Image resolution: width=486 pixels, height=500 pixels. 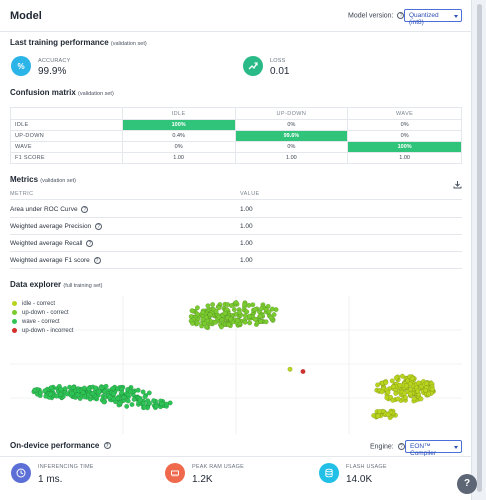 I want to click on download-icon, so click(x=457, y=185).